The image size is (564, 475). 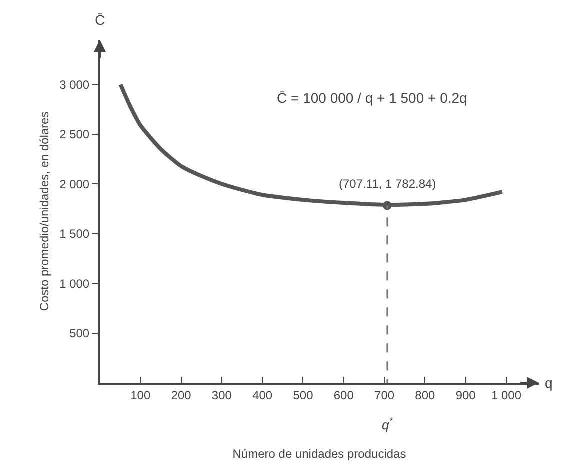 I want to click on x-tick-label: 600, so click(x=344, y=395).